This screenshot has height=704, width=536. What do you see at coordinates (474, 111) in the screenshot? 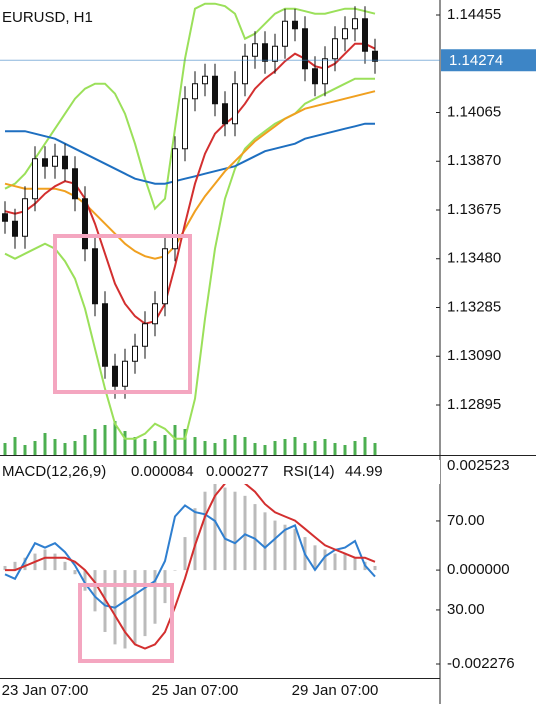
I see `y-tick-label: 1.14065` at bounding box center [474, 111].